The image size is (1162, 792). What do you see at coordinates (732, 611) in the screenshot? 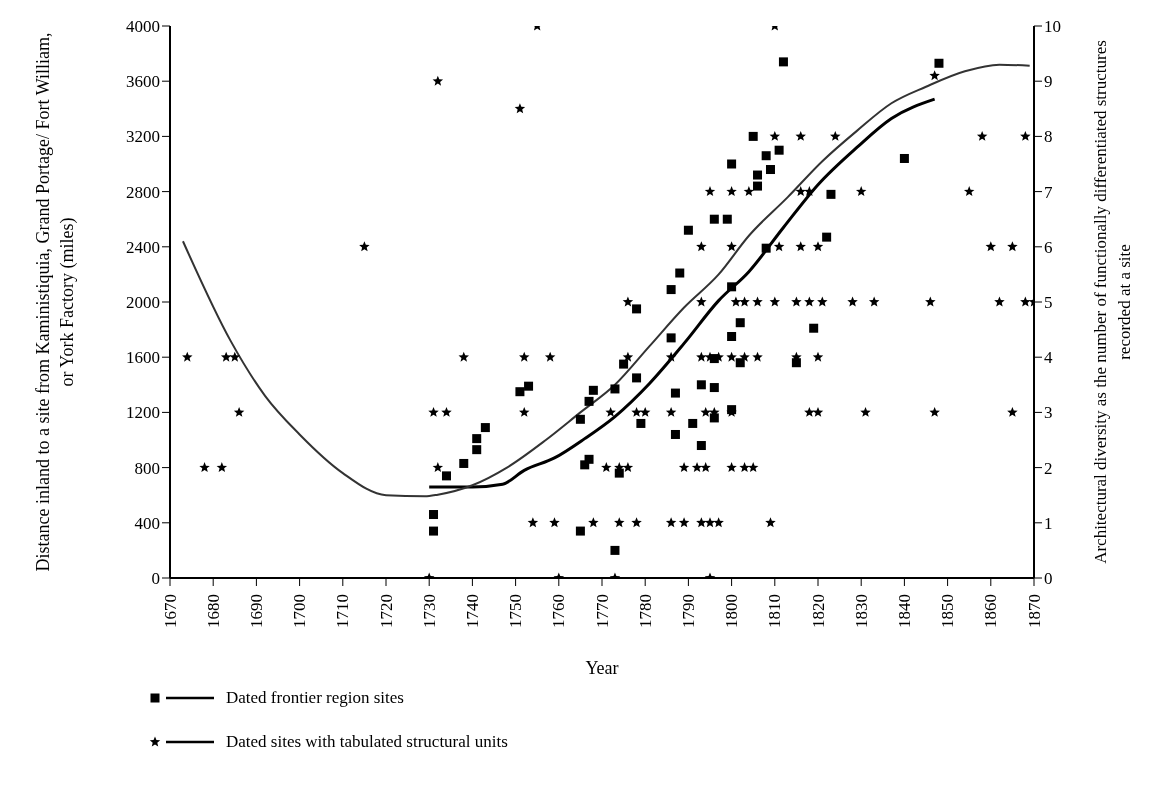
I see `x-tick-label: 1800` at bounding box center [732, 611].